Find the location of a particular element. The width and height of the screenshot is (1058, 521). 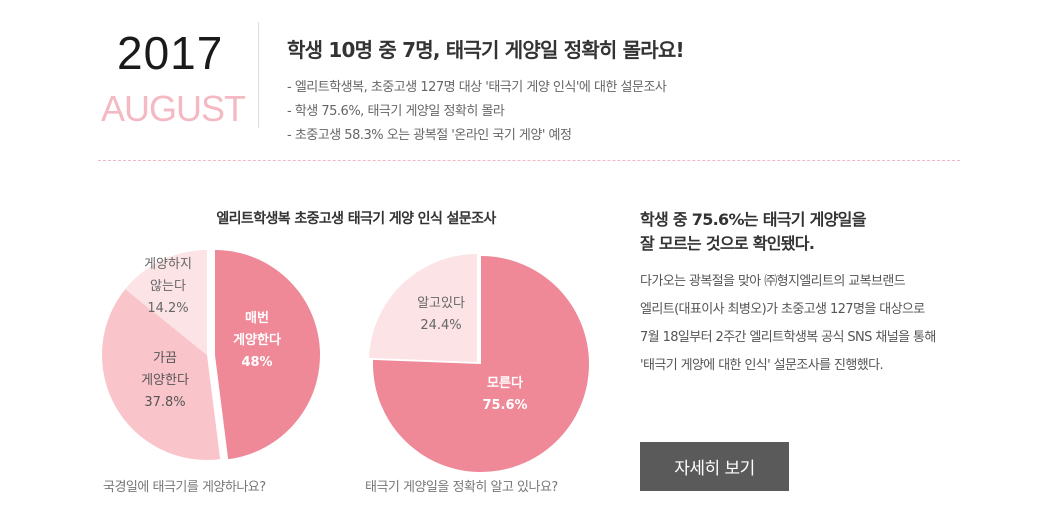

summary-title: 학생 중 75.6%는 태극기 게양일을 잘 모르는 것으로 확인됐다. is located at coordinates (753, 232).